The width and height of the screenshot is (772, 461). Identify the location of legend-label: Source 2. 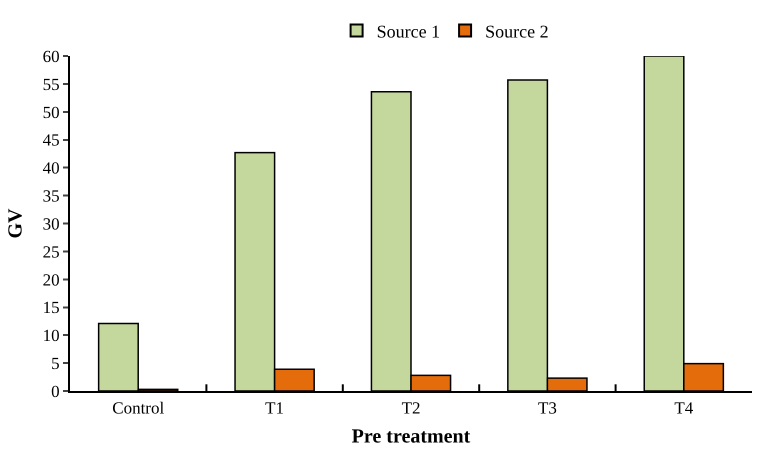
(517, 32).